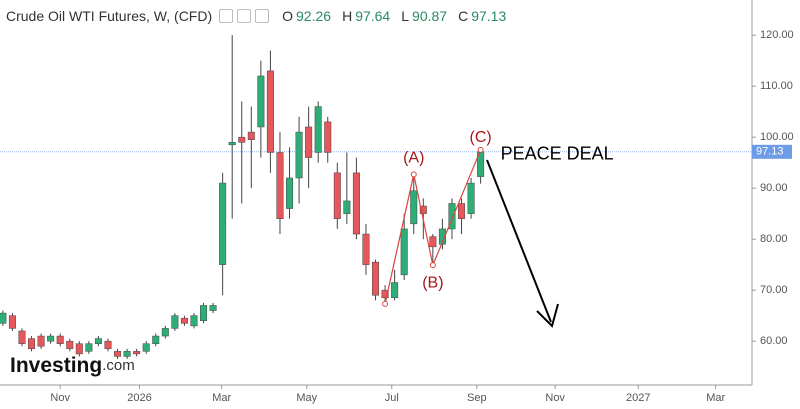 The image size is (800, 409). What do you see at coordinates (347, 16) in the screenshot?
I see `ohlc-key: H` at bounding box center [347, 16].